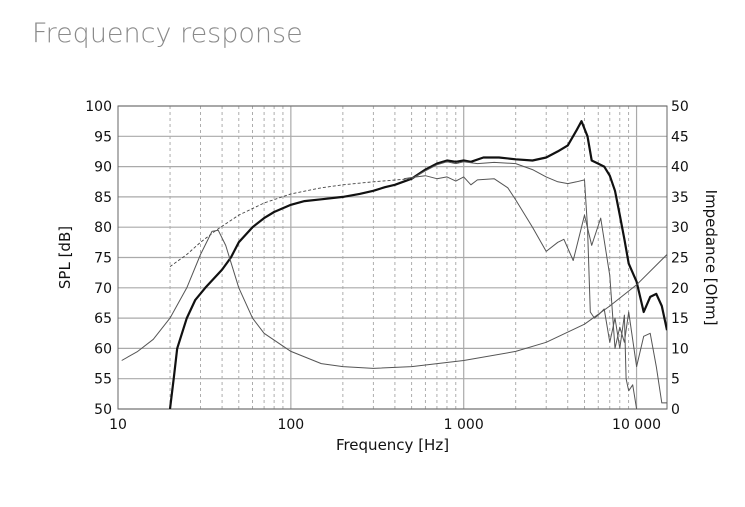 This screenshot has width=745, height=507. Describe the element at coordinates (103, 137) in the screenshot. I see `y-tick-label: 95` at that location.